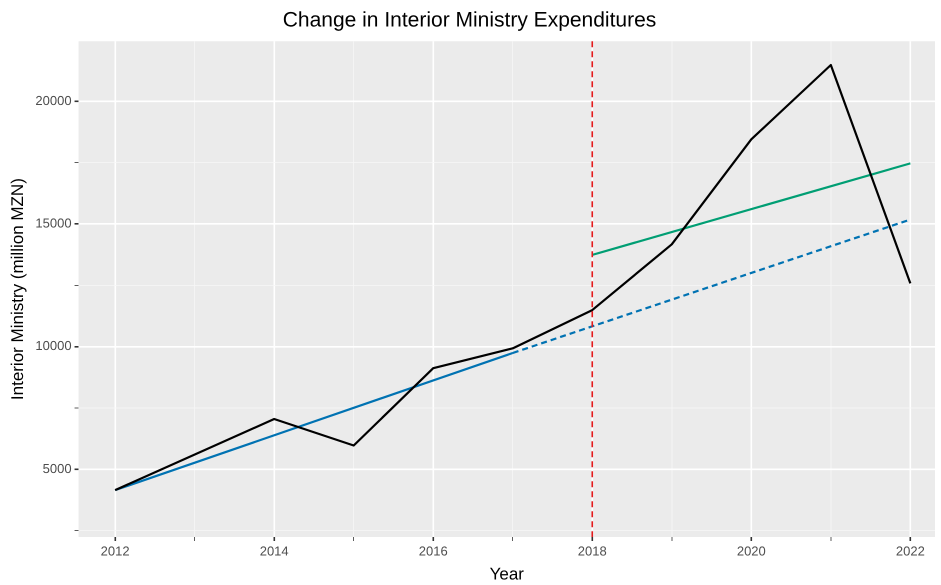  I want to click on y-tick-label: 5000, so click(57, 468).